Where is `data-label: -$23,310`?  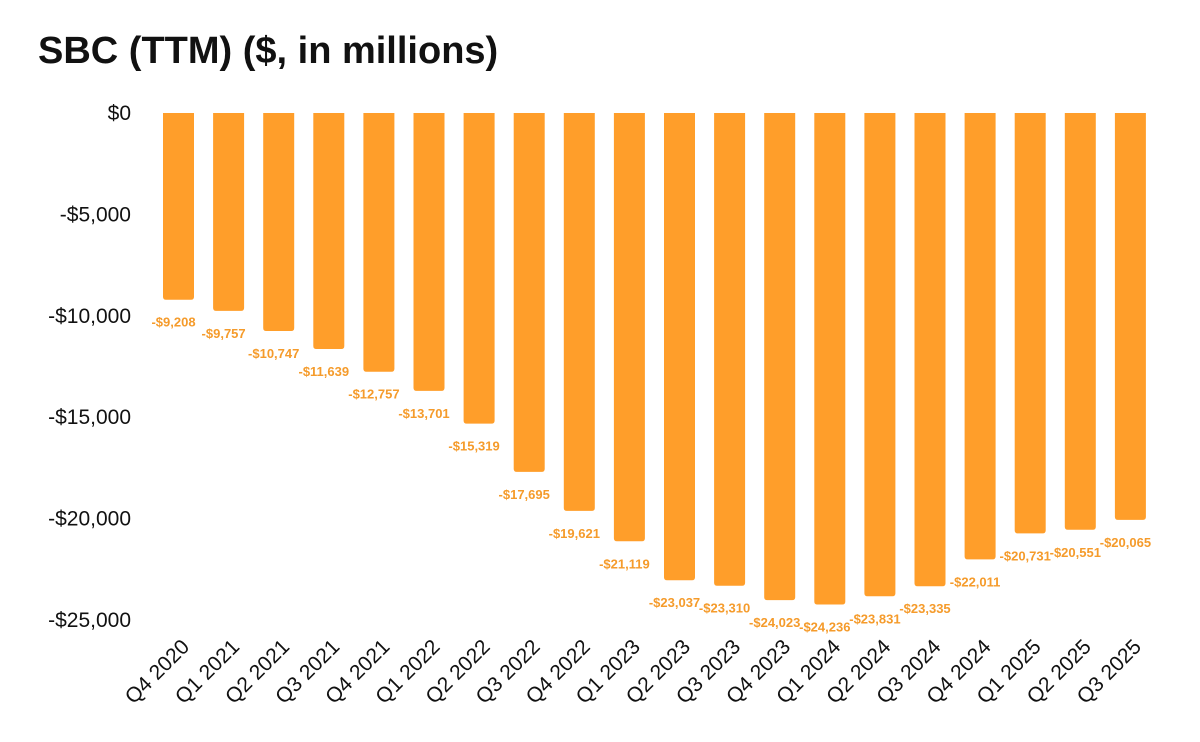
data-label: -$23,310 is located at coordinates (724, 608).